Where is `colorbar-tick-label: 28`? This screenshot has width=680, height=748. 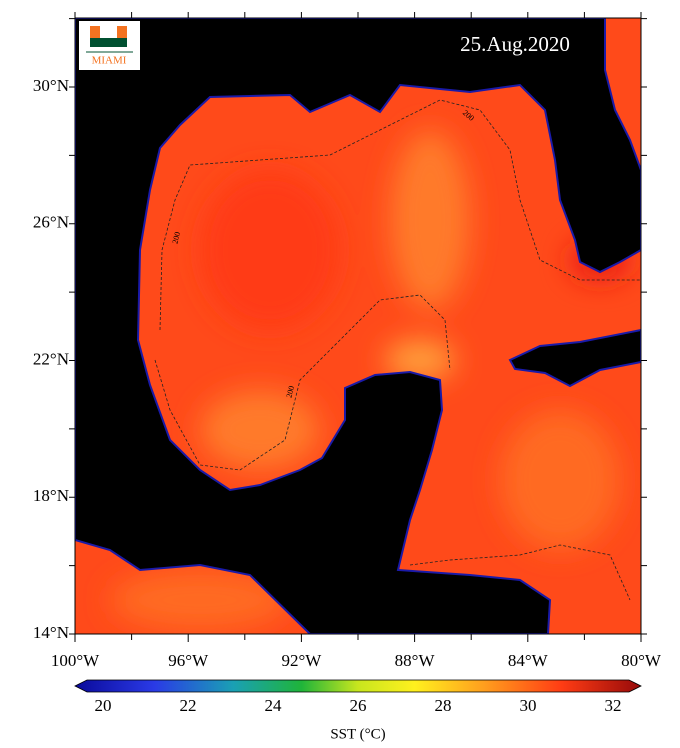 colorbar-tick-label: 28 is located at coordinates (443, 705).